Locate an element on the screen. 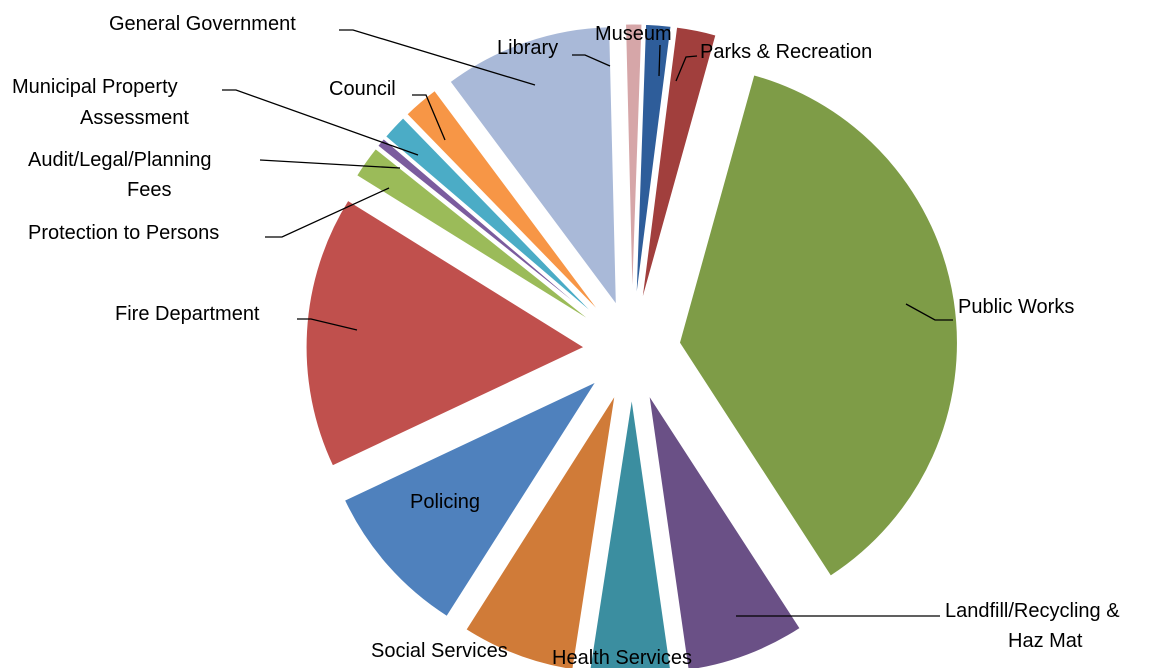 This screenshot has height=668, width=1167. pie-slice-council is located at coordinates (504, 201).